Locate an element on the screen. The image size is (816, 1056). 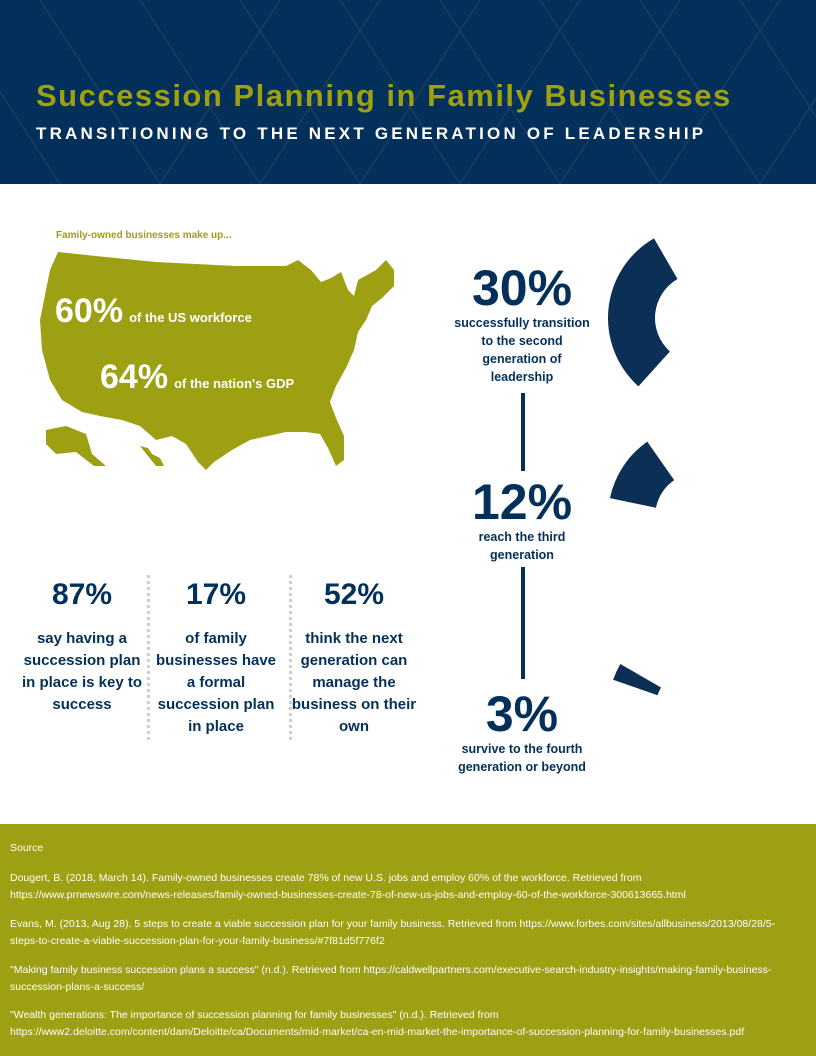
donut-chart-fourth is located at coordinates (637, 680).